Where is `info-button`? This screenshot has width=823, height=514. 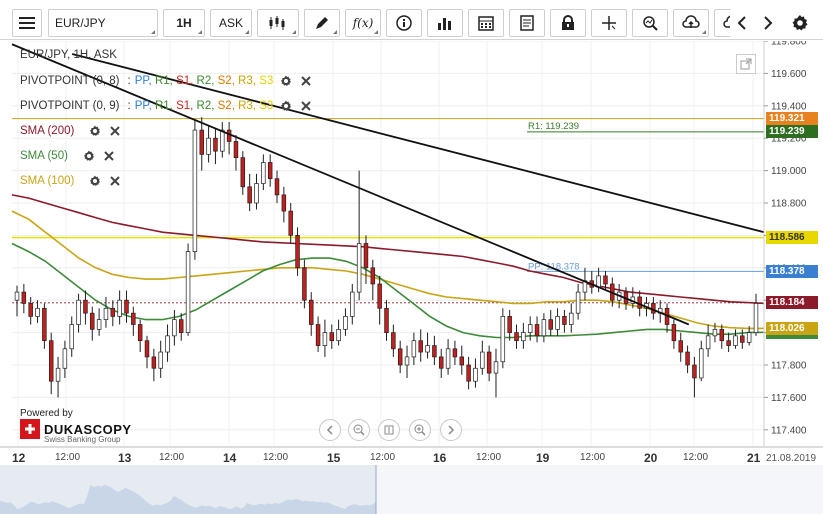 info-button is located at coordinates (404, 23).